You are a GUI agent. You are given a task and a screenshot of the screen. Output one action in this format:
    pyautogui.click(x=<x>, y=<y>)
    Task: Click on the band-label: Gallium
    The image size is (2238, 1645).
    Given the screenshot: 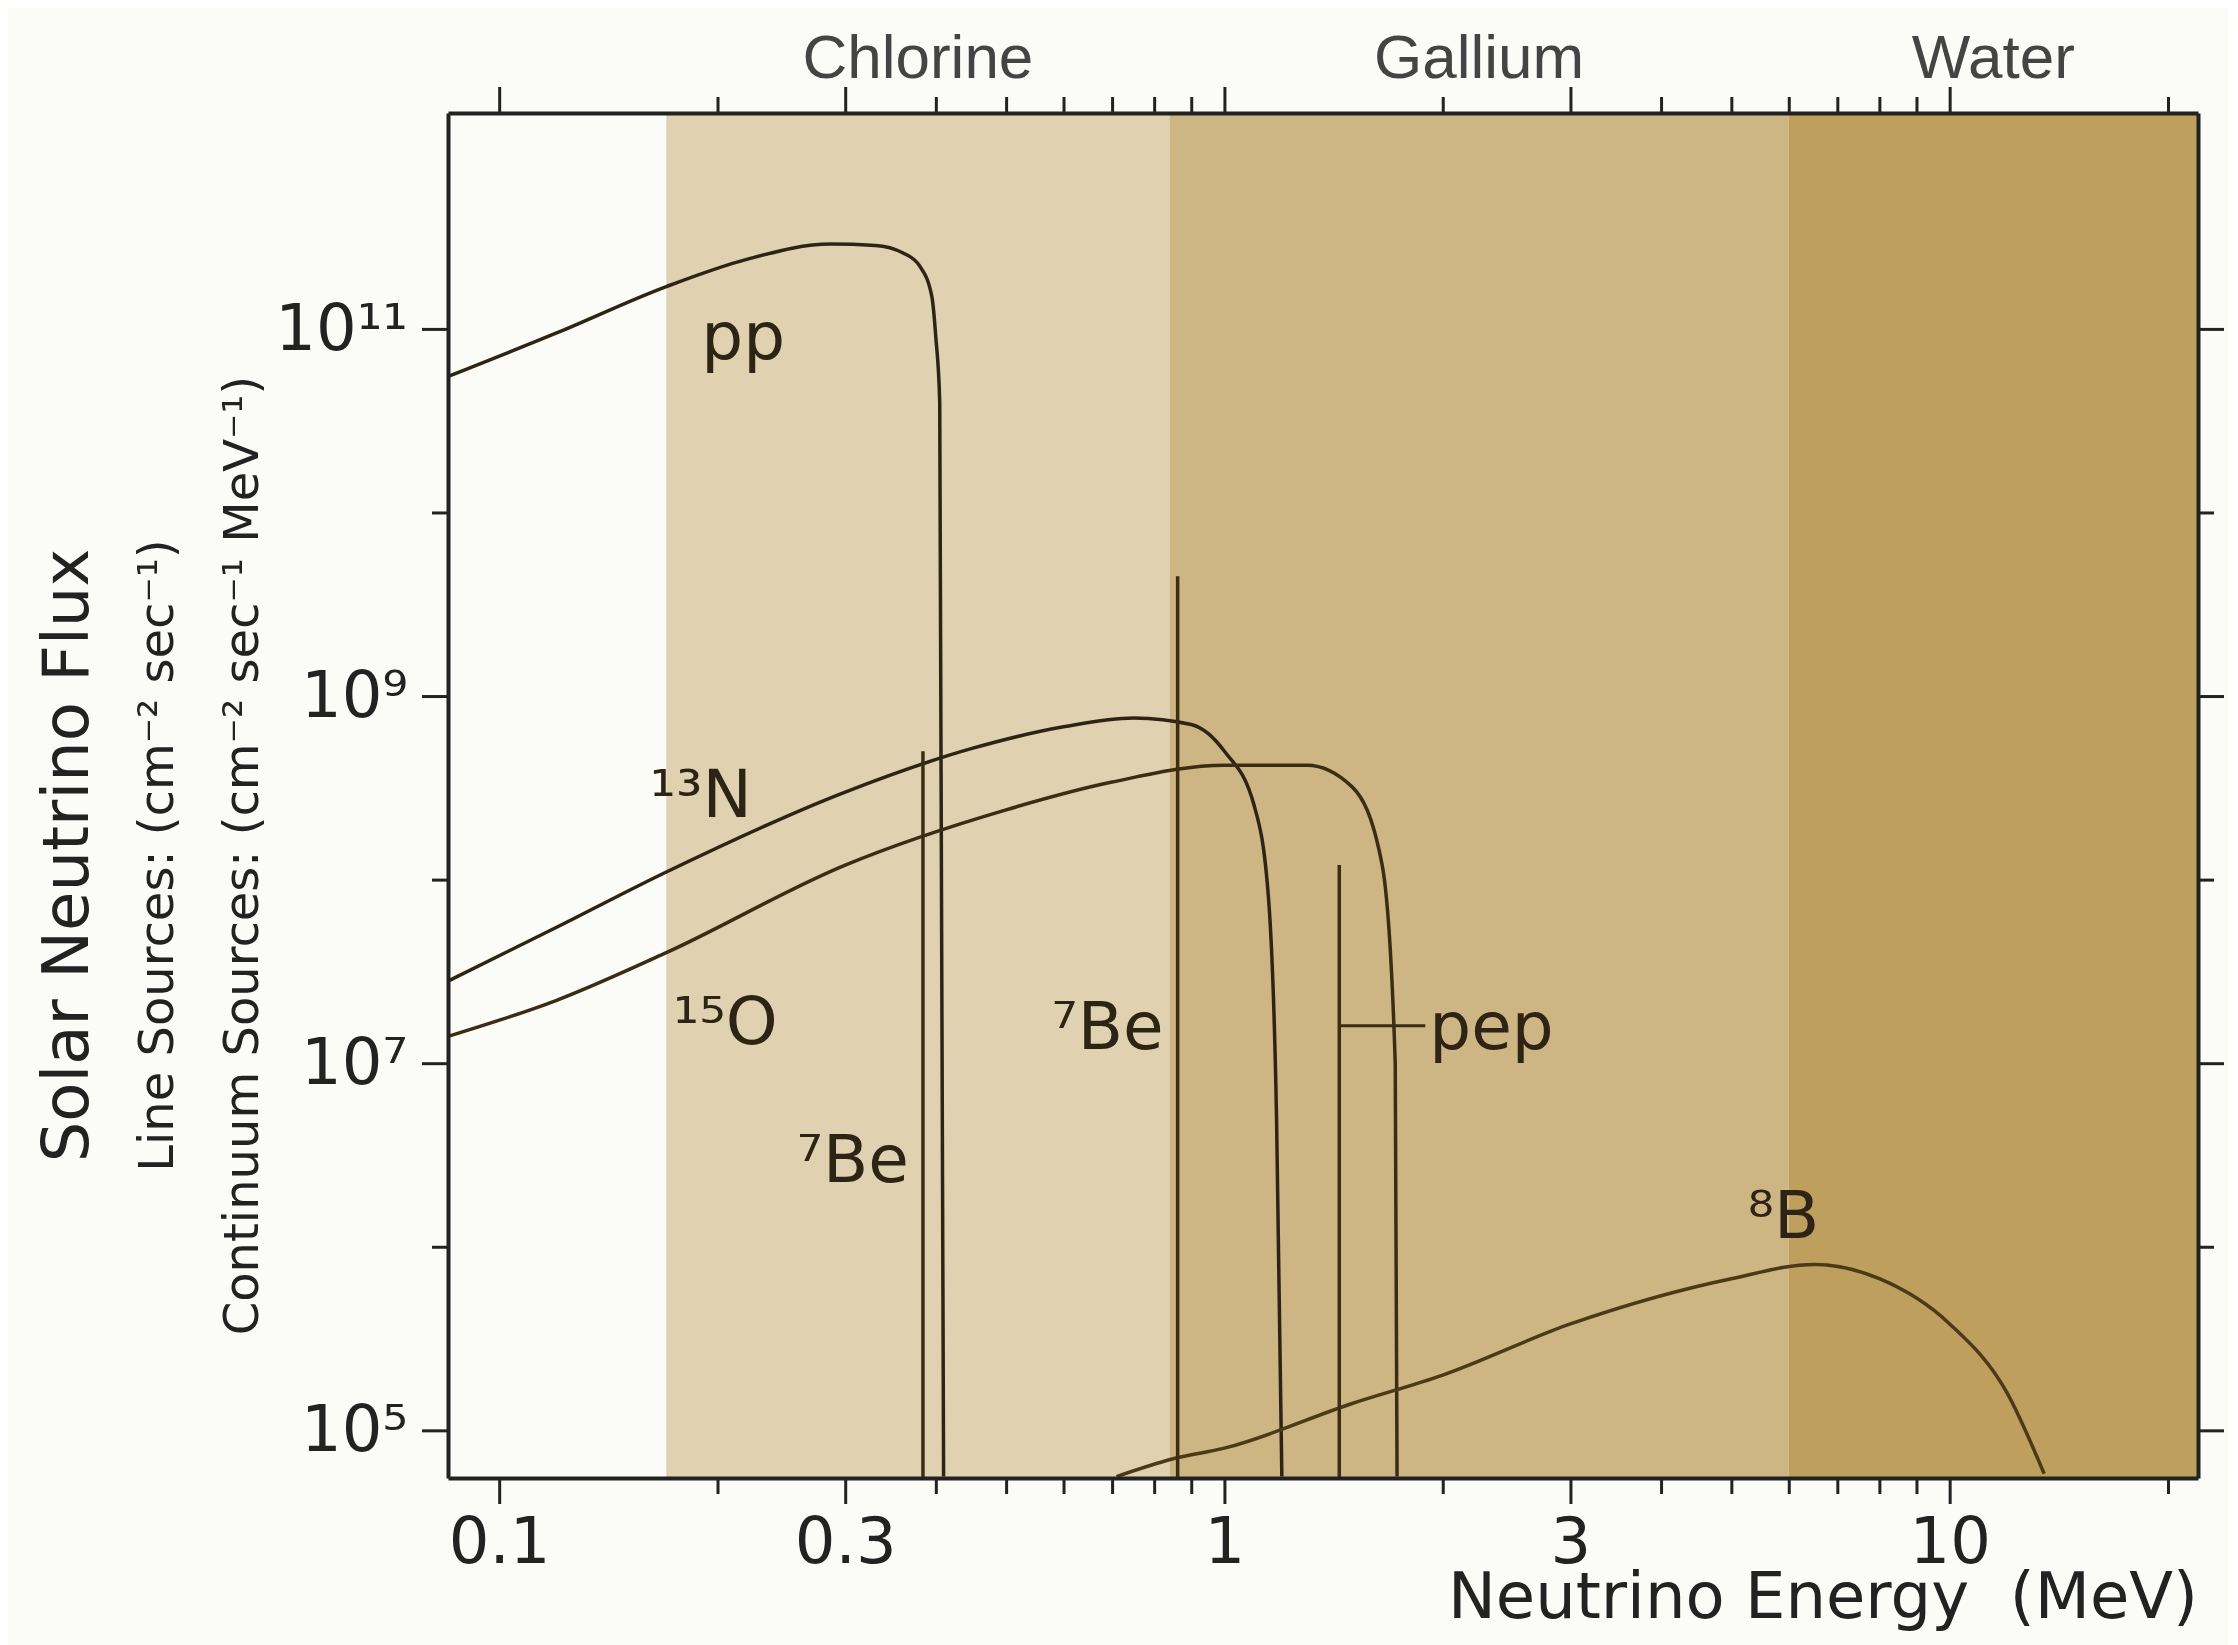 What is the action you would take?
    pyautogui.click(x=1479, y=56)
    